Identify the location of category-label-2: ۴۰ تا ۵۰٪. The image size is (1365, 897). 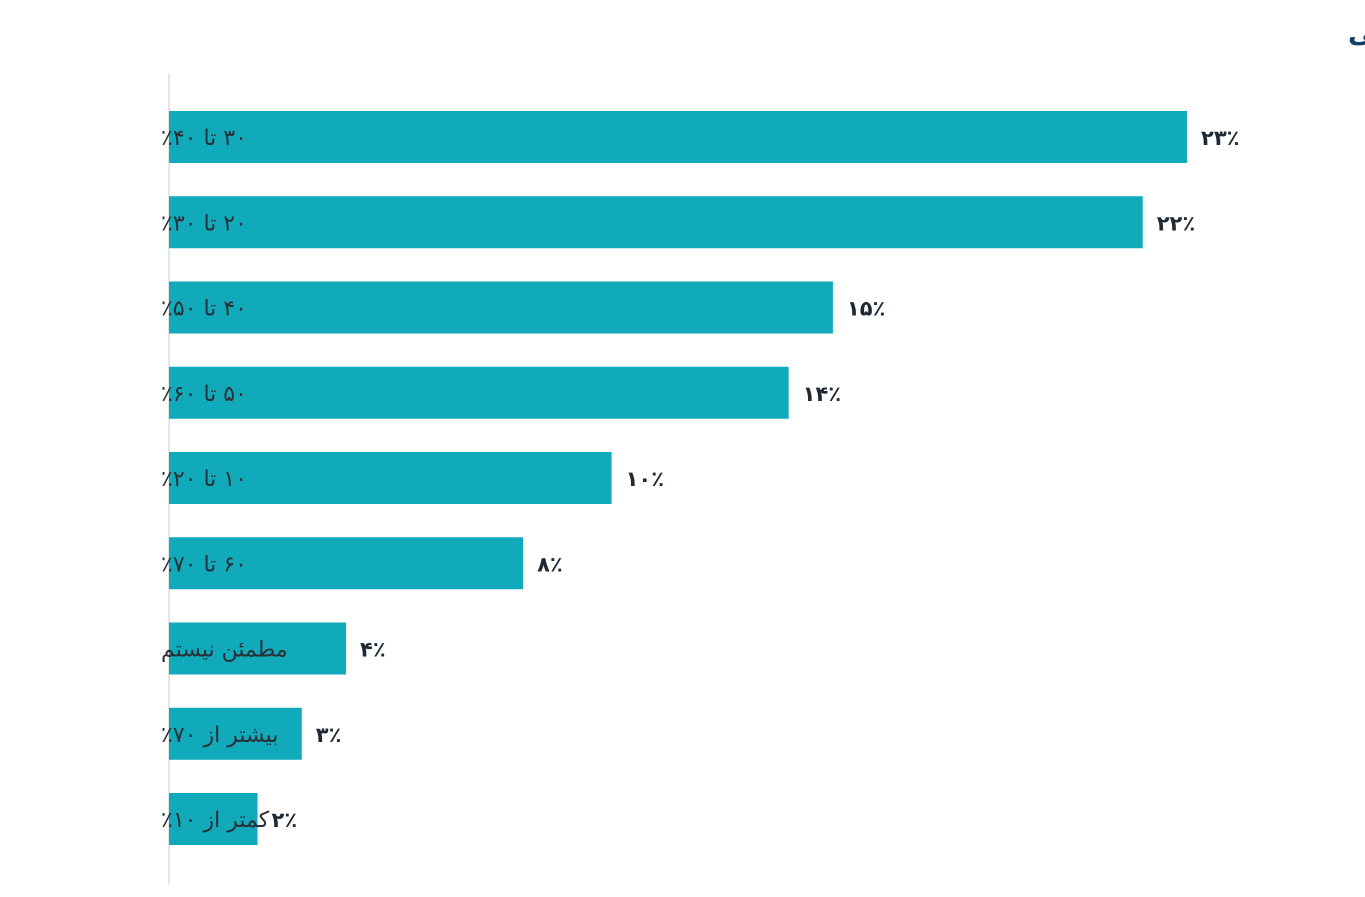
(204, 309).